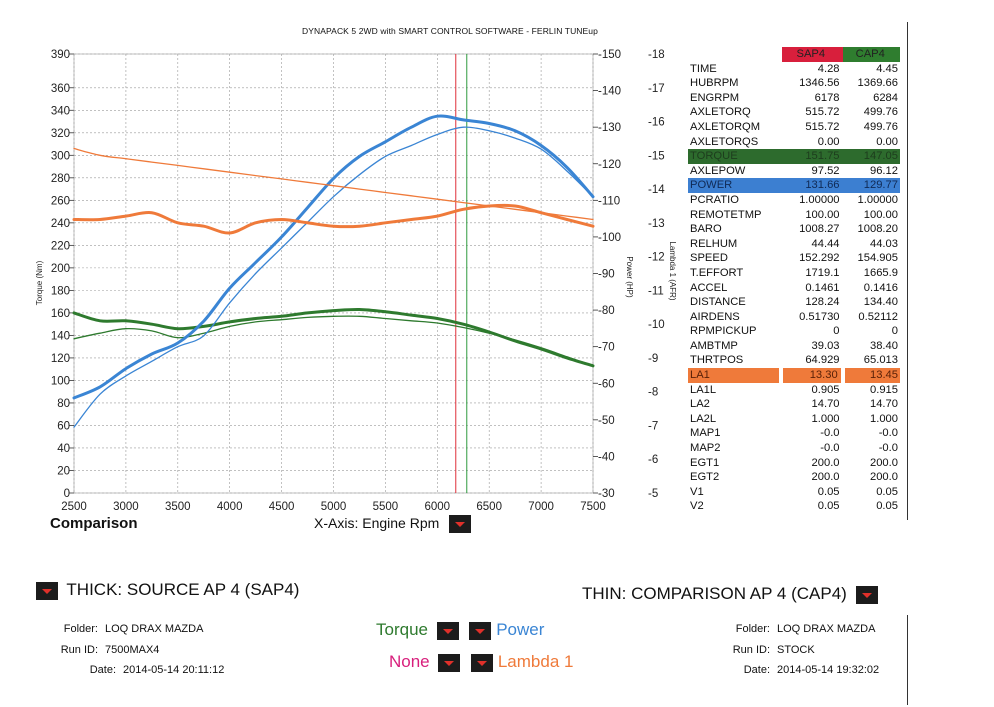  What do you see at coordinates (877, 229) in the screenshot?
I see `row-cap4-value: 1008.20` at bounding box center [877, 229].